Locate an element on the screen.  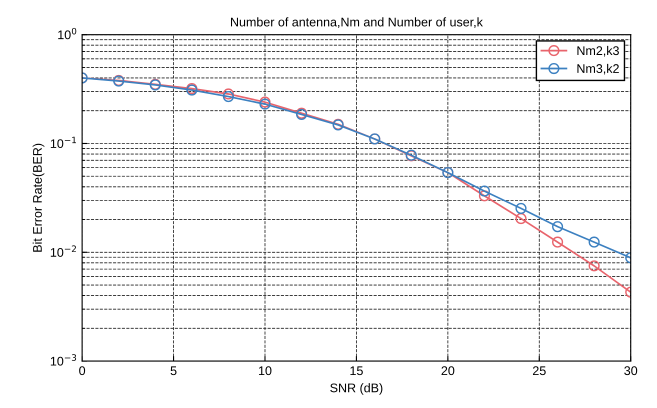
chart-title: Number of antenna,Nm and Number of user,k is located at coordinates (357, 22).